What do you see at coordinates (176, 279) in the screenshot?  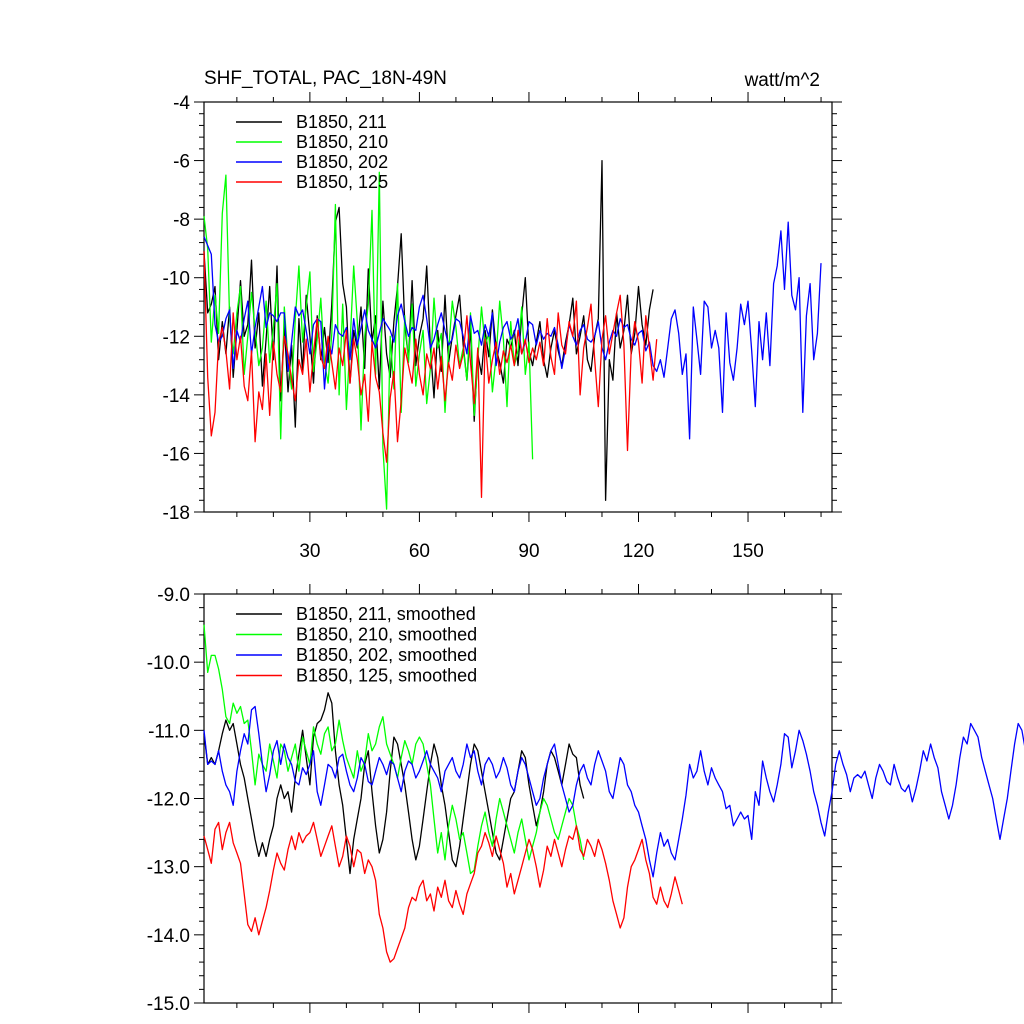 I see `y-tick-label: -10` at bounding box center [176, 279].